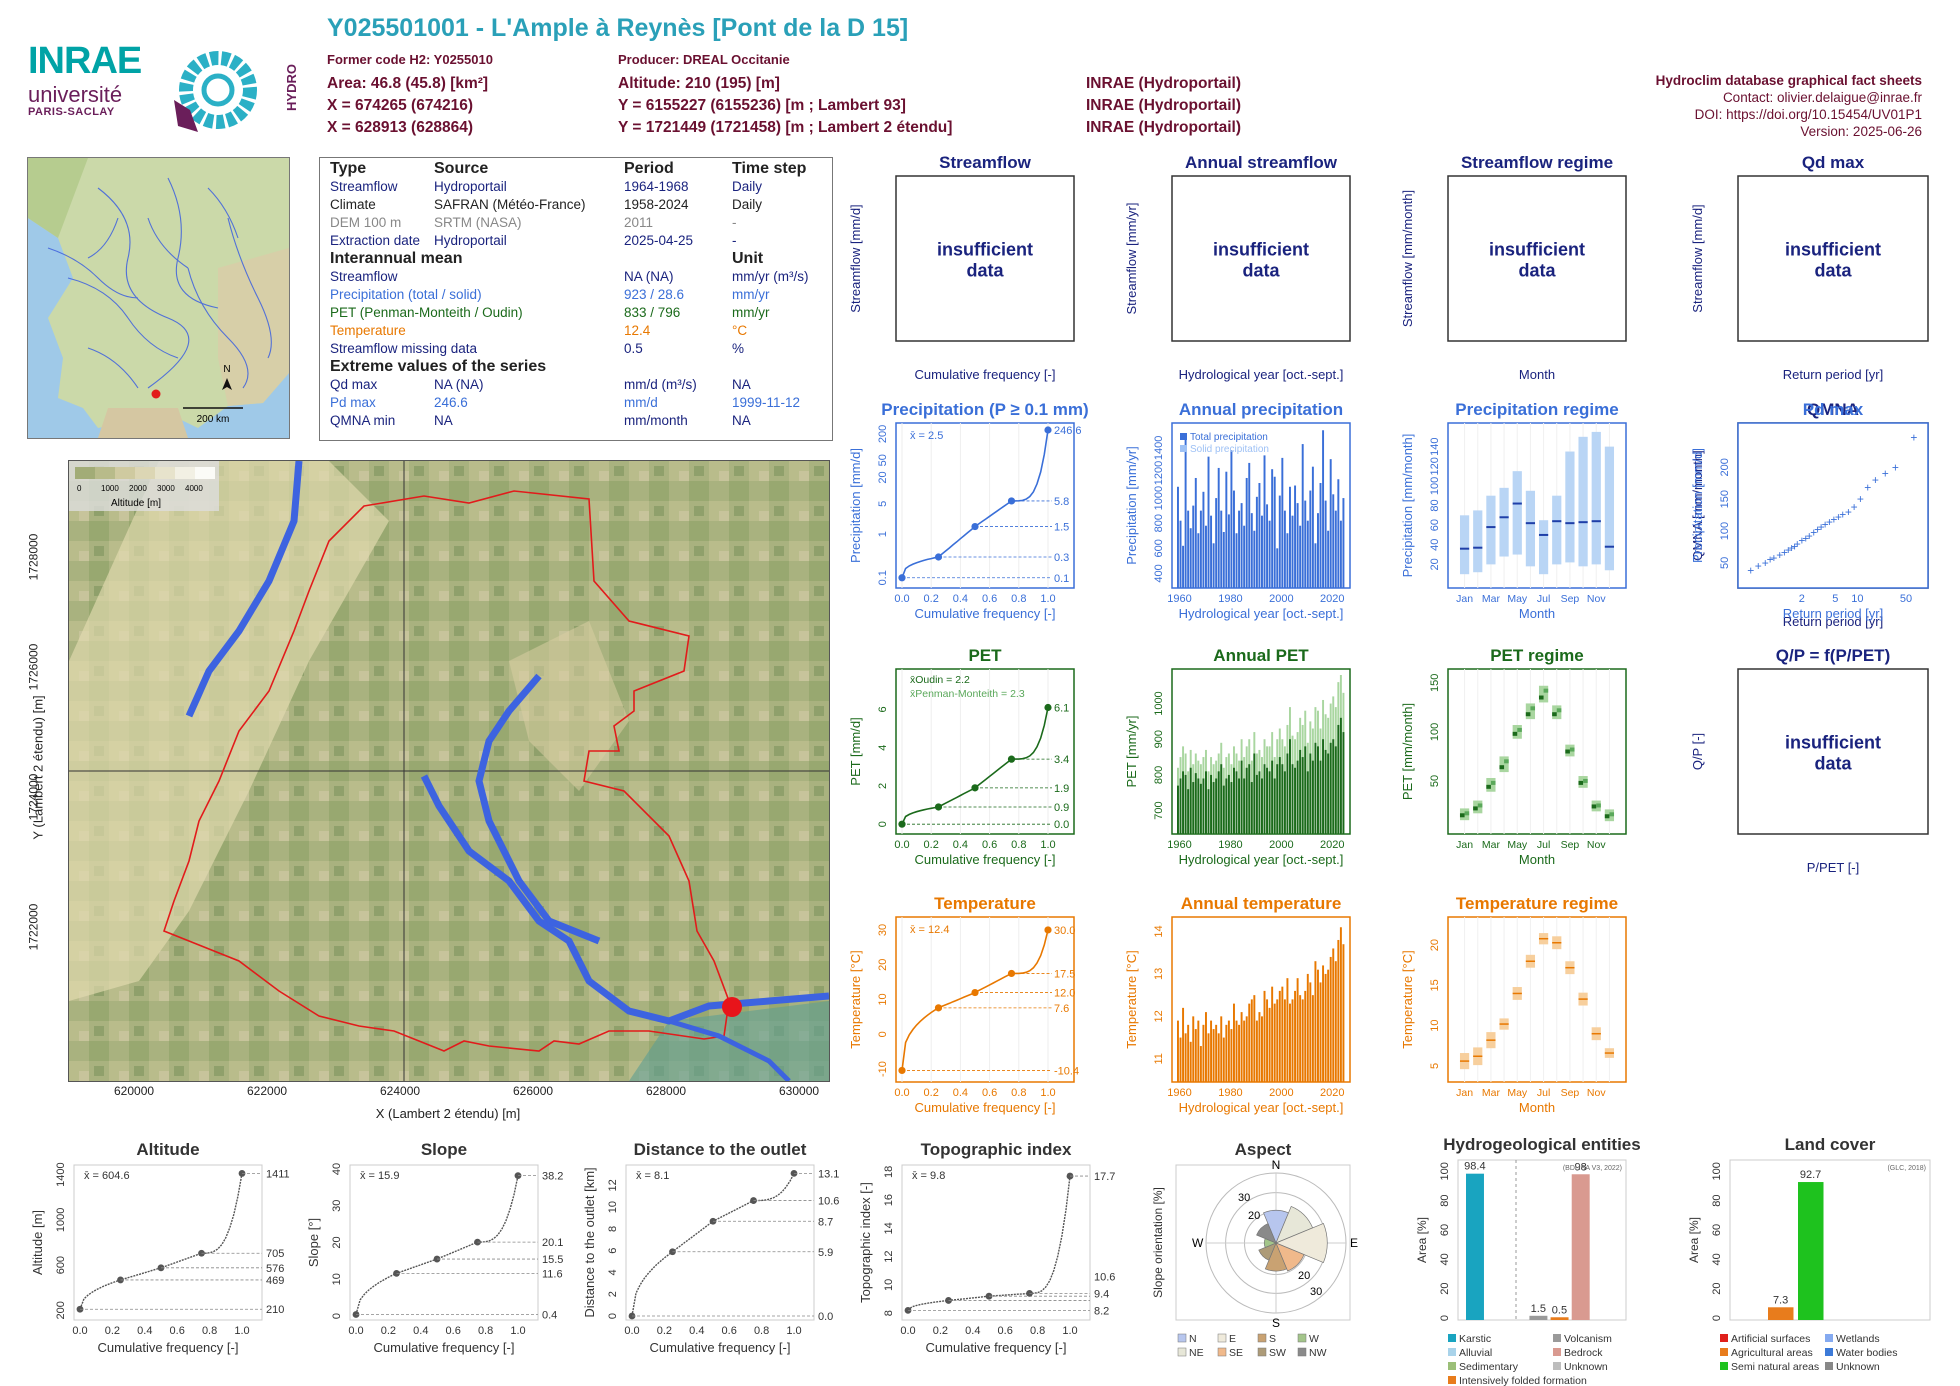  I want to click on cdf-line, so click(989, 1243).